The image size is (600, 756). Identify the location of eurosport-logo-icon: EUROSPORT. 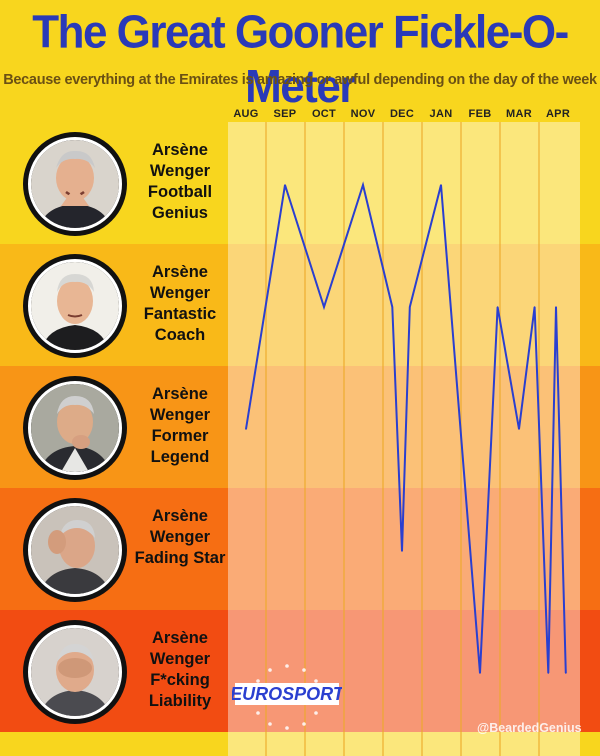
(288, 697).